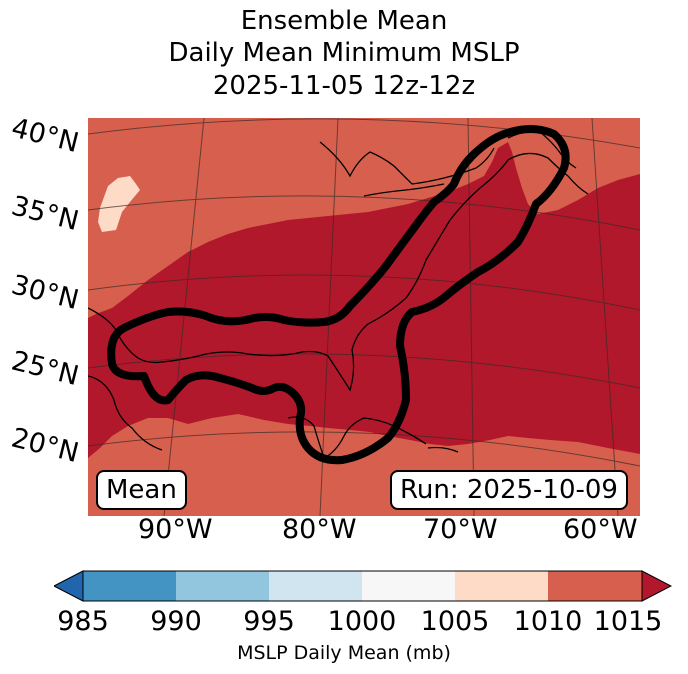 The height and width of the screenshot is (674, 688). I want to click on colorbar-tick-1000: 1000, so click(362, 621).